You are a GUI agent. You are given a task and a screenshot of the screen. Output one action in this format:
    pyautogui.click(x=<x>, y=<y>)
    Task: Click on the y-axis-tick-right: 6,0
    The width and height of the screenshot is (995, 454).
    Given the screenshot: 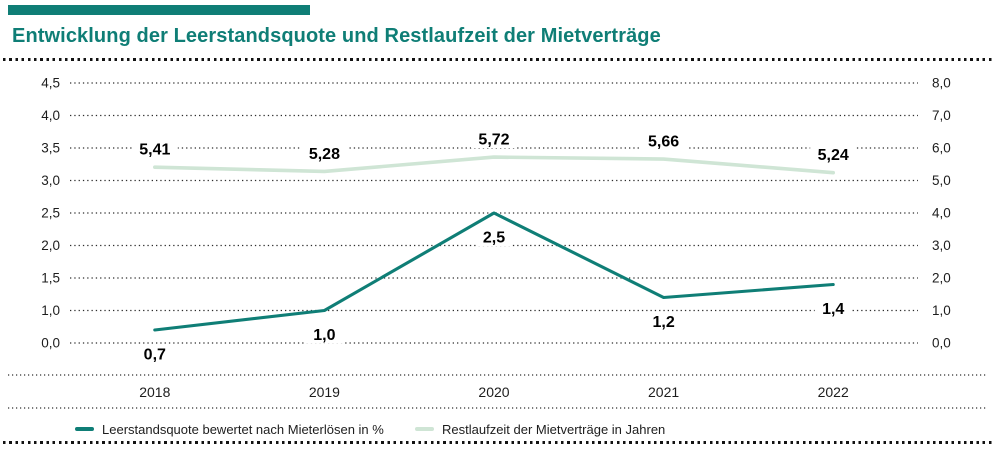 What is the action you would take?
    pyautogui.click(x=941, y=148)
    